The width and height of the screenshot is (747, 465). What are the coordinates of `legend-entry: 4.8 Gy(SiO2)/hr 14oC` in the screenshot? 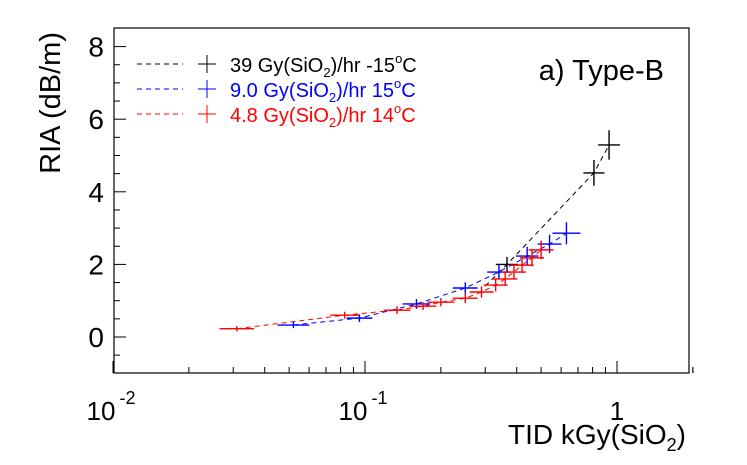 It's located at (323, 115).